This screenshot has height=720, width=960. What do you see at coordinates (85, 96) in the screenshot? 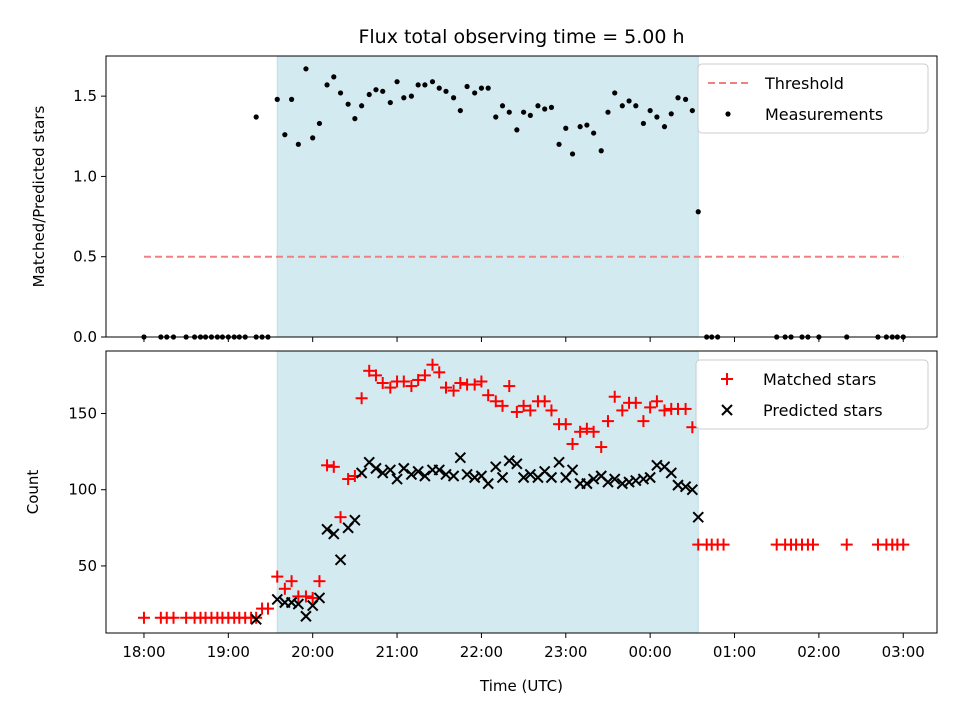
I see `top-y-tick-label: 1.5` at bounding box center [85, 96].